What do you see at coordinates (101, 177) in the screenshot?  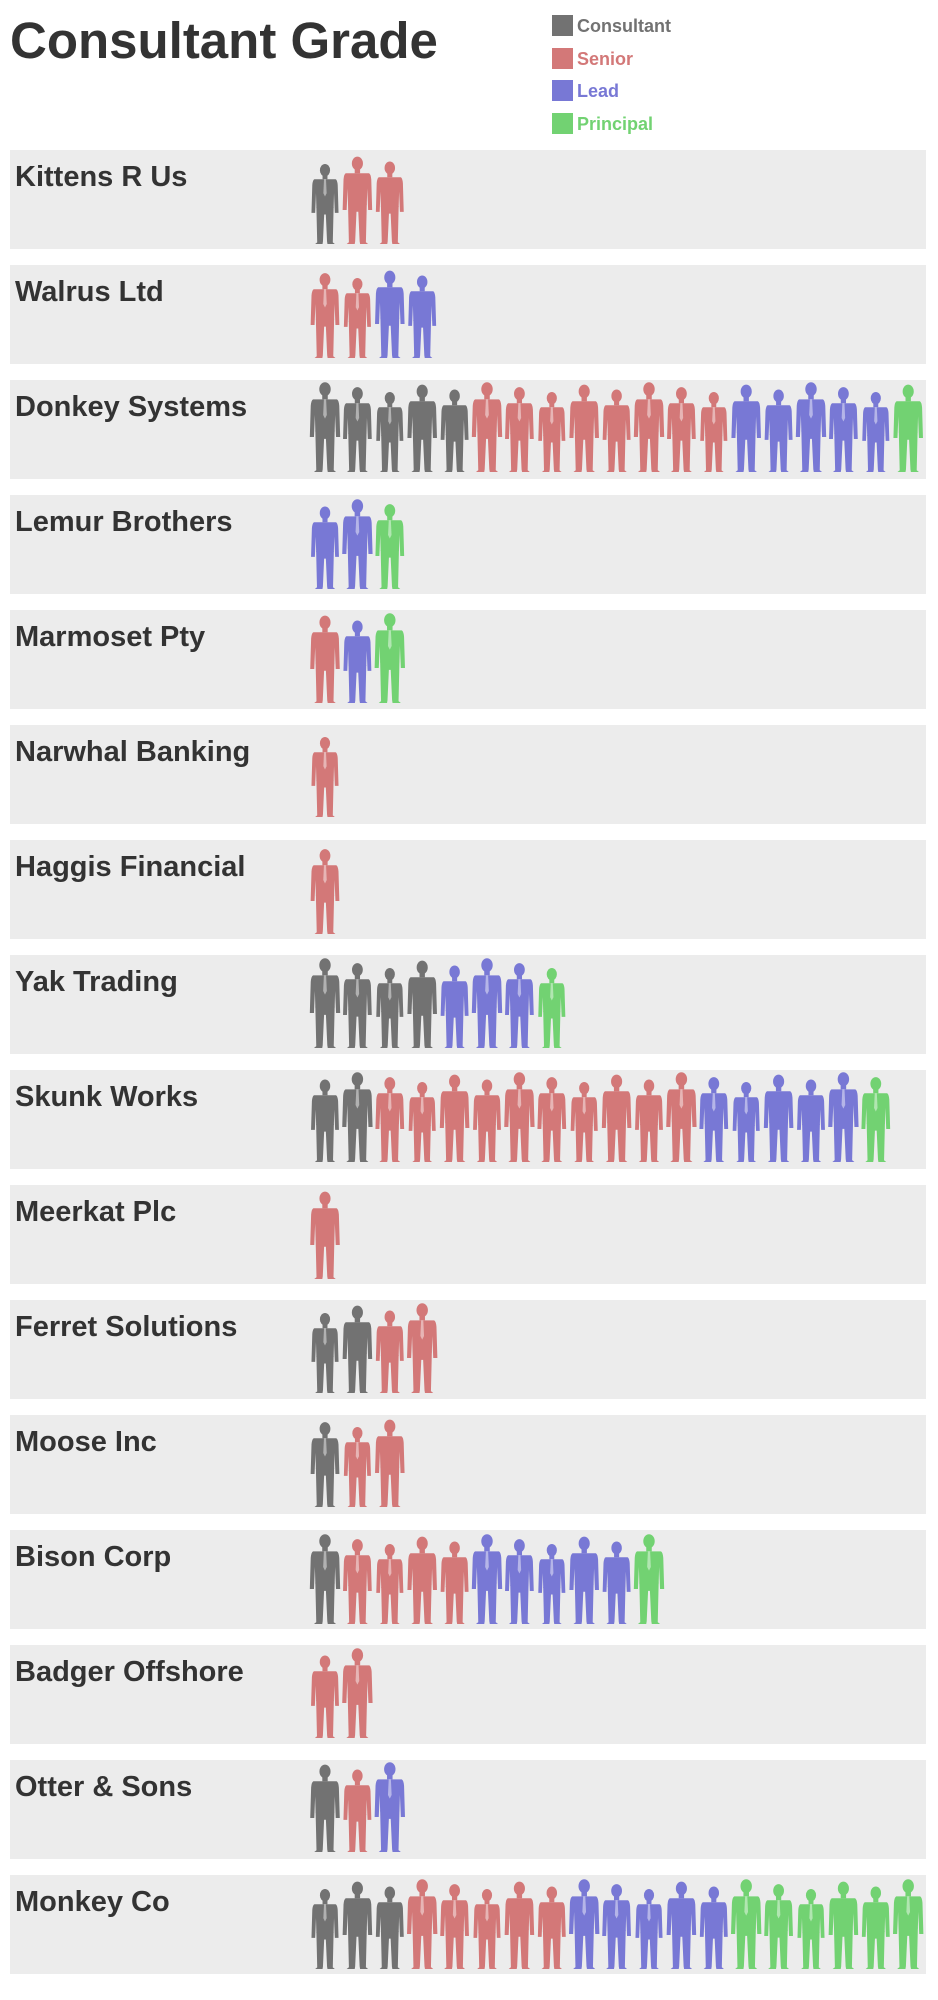 I see `row-label: Kittens R Us` at bounding box center [101, 177].